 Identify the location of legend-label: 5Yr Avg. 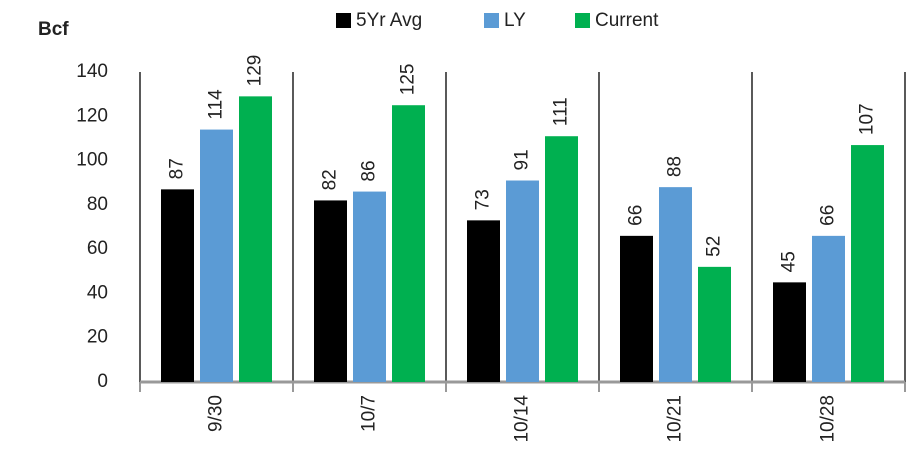
(389, 20).